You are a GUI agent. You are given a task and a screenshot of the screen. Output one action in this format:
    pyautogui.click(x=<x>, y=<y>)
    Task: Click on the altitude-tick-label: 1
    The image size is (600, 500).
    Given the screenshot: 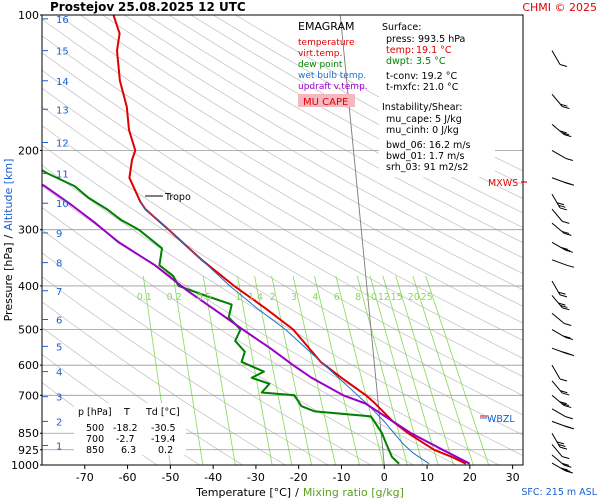 What is the action you would take?
    pyautogui.click(x=59, y=446)
    